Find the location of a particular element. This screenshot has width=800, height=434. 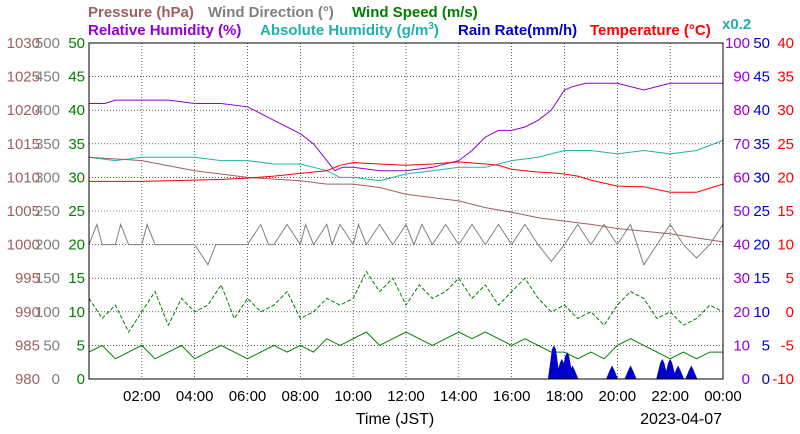

y-tick-temperature: -5 is located at coordinates (787, 345).